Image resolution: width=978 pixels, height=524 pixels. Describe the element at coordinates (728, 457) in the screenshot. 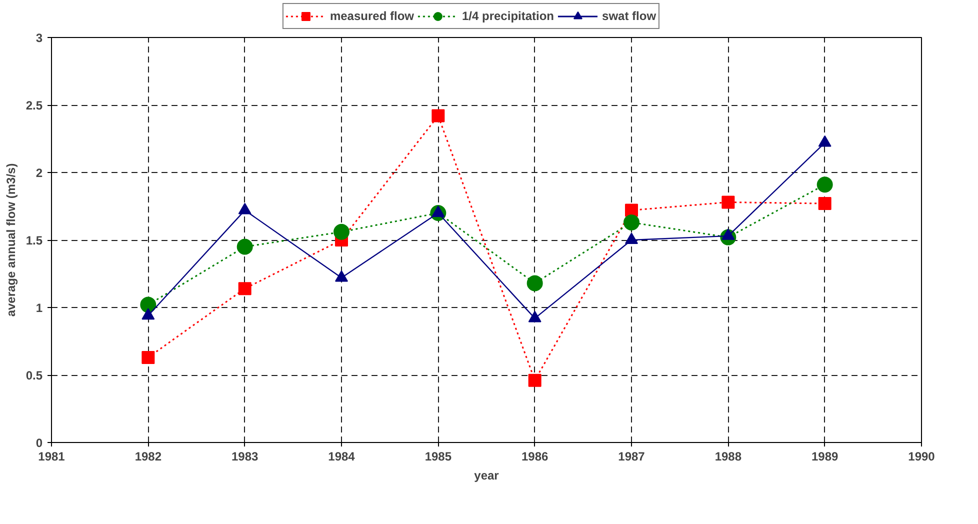

I see `x-tick-label: 1988` at that location.